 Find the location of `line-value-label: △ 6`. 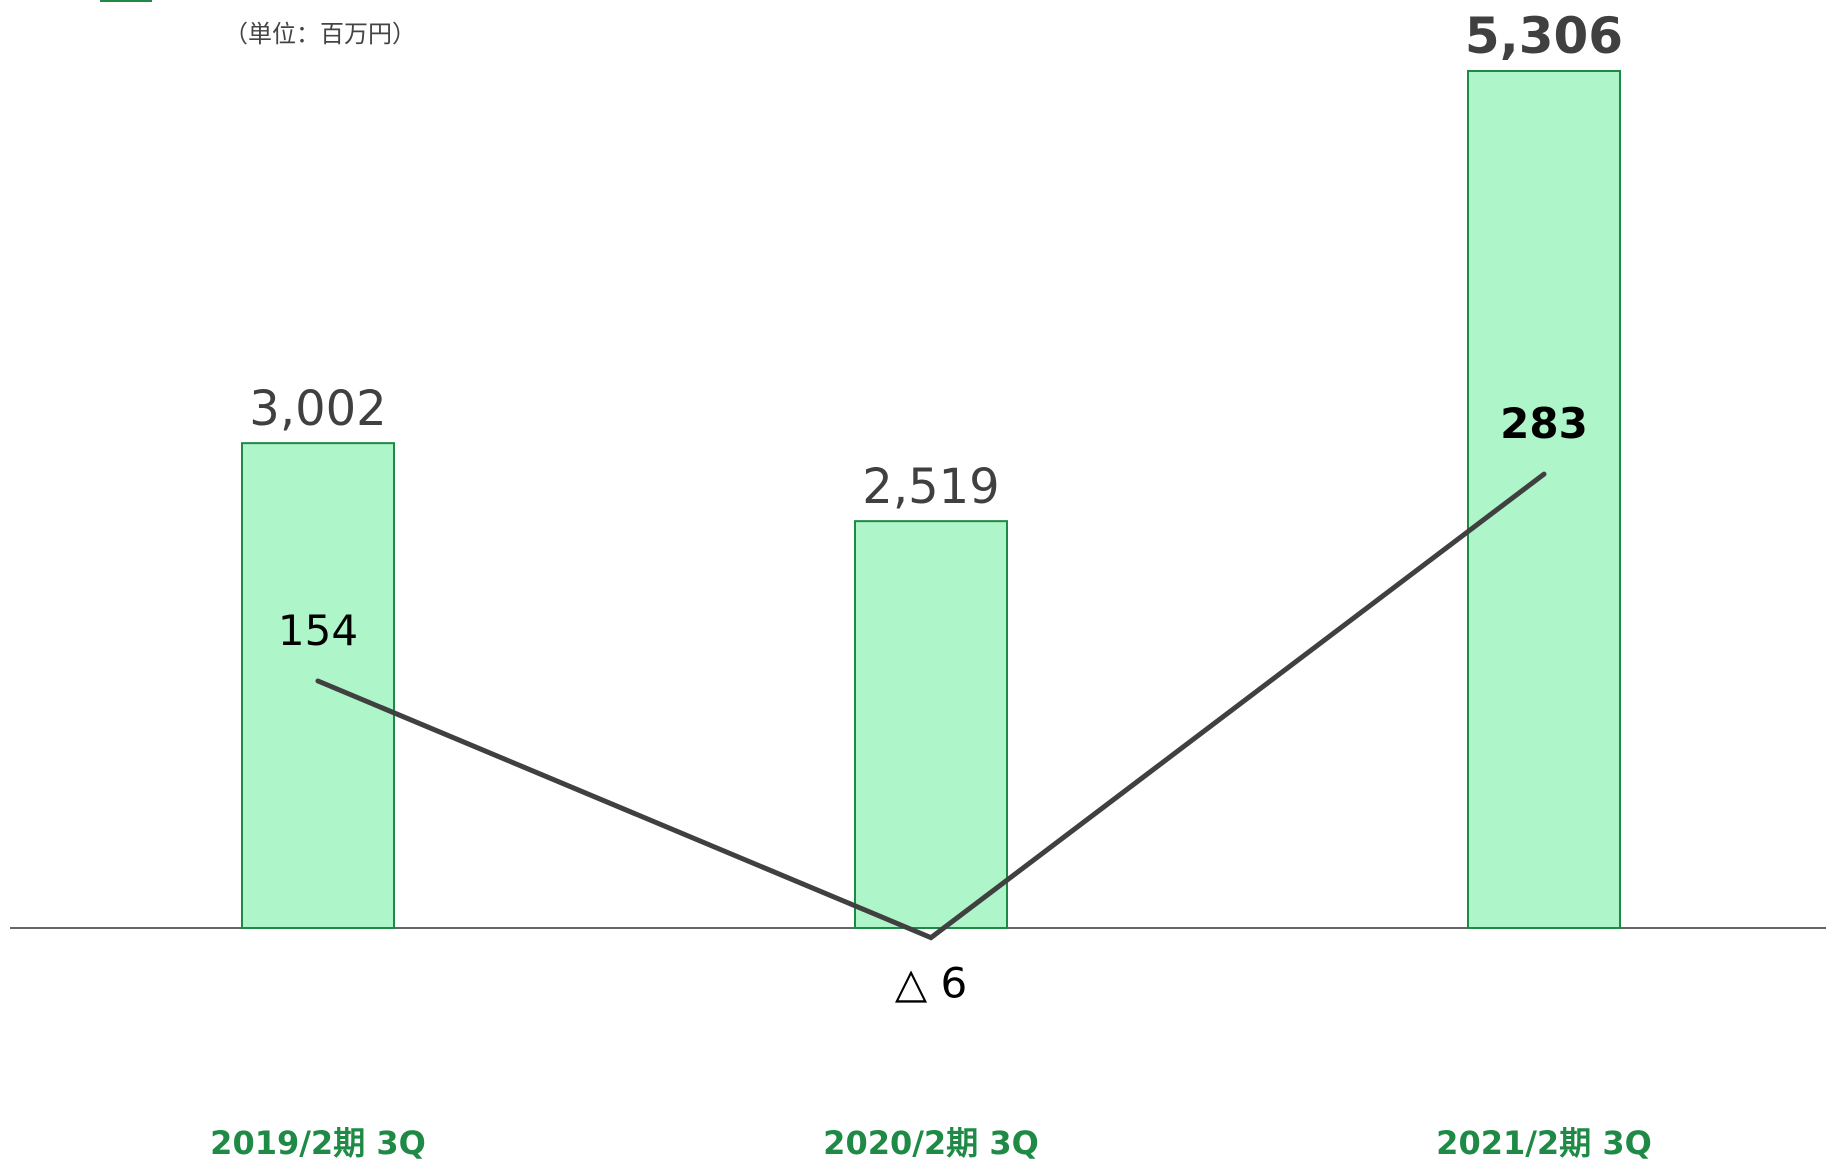

line-value-label: △ 6 is located at coordinates (931, 983).